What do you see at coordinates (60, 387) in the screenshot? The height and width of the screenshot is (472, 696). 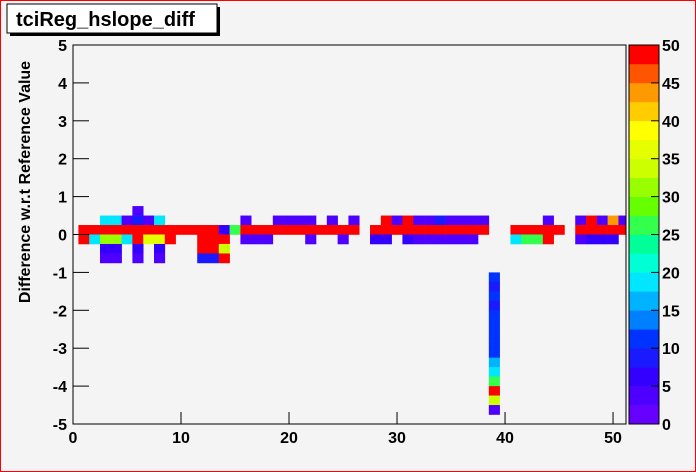 I see `y-tick-label: -4` at bounding box center [60, 387].